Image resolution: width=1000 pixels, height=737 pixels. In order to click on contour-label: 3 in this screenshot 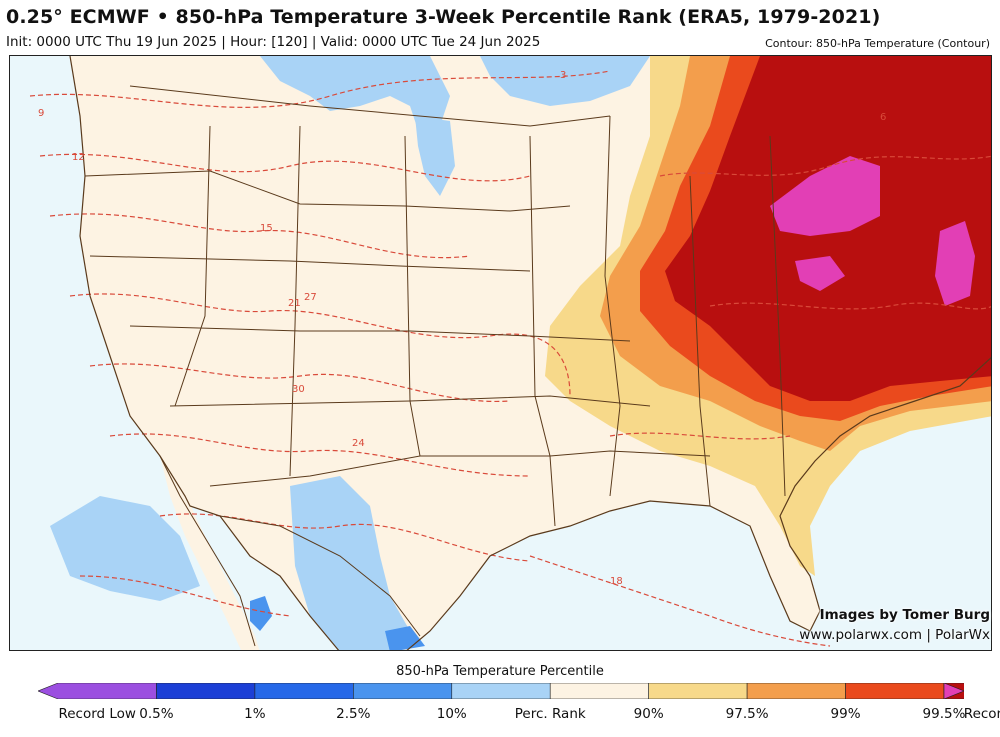, I will do `click(563, 75)`.